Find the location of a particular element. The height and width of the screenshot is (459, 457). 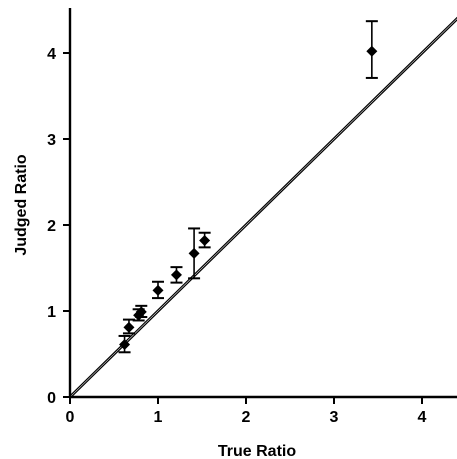

y-tick-label: 2 is located at coordinates (51, 226).